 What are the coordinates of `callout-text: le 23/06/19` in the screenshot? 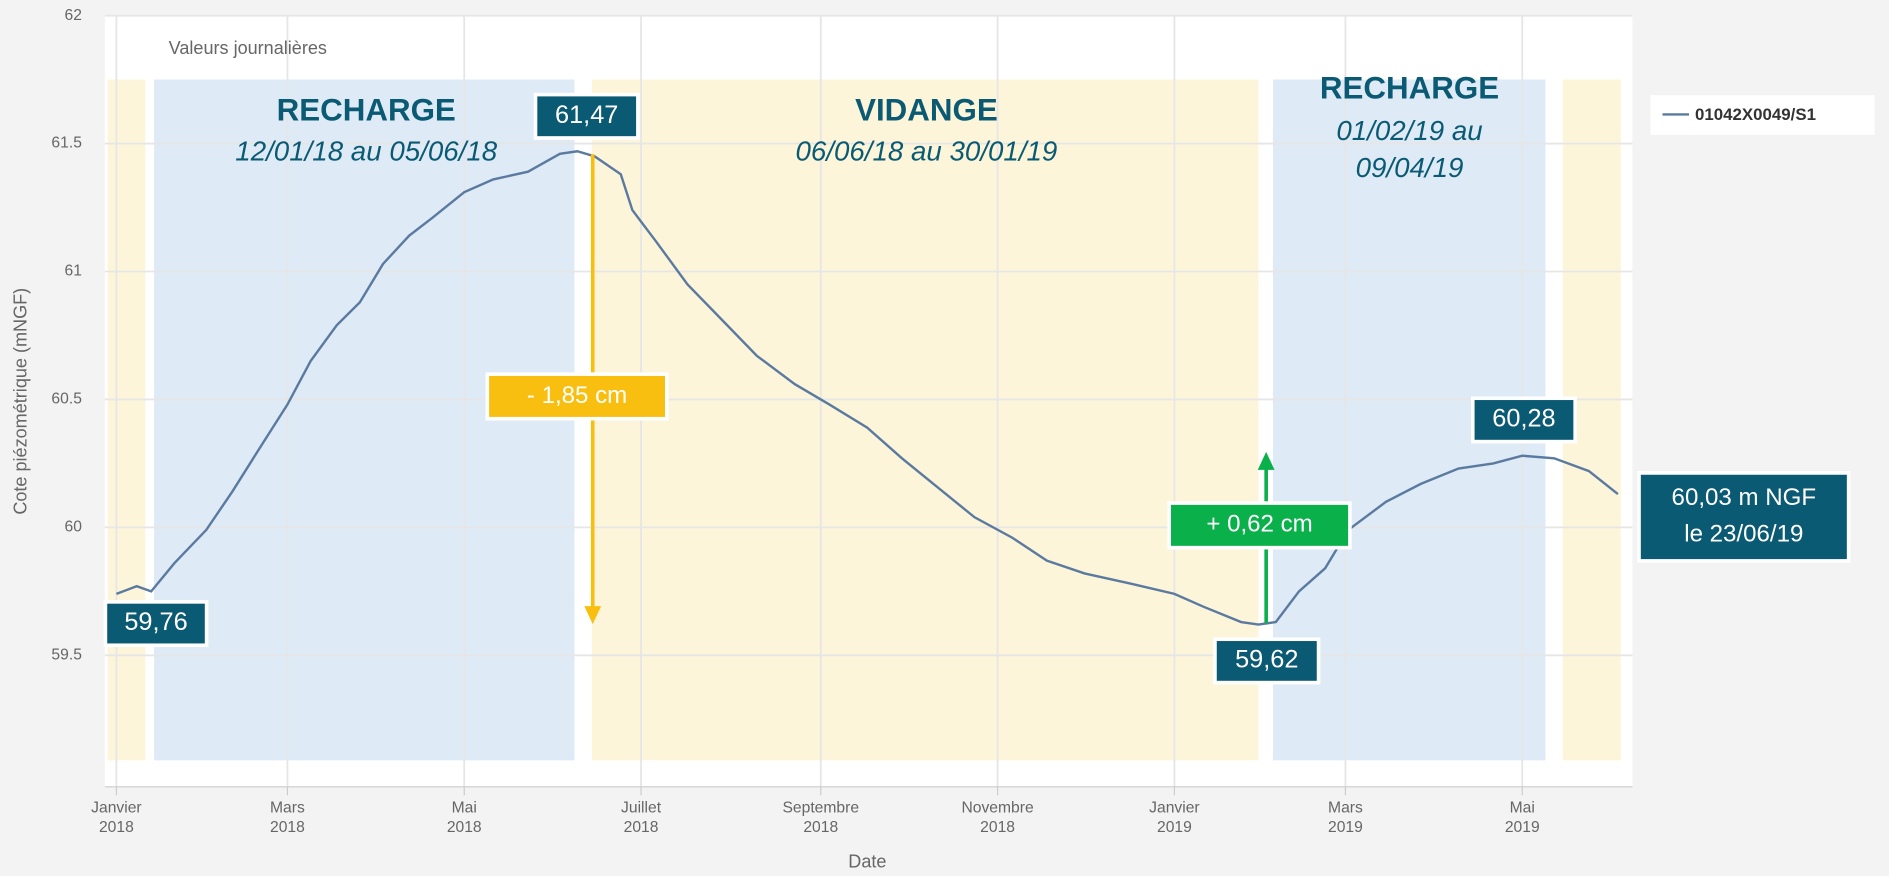 It's located at (1743, 533).